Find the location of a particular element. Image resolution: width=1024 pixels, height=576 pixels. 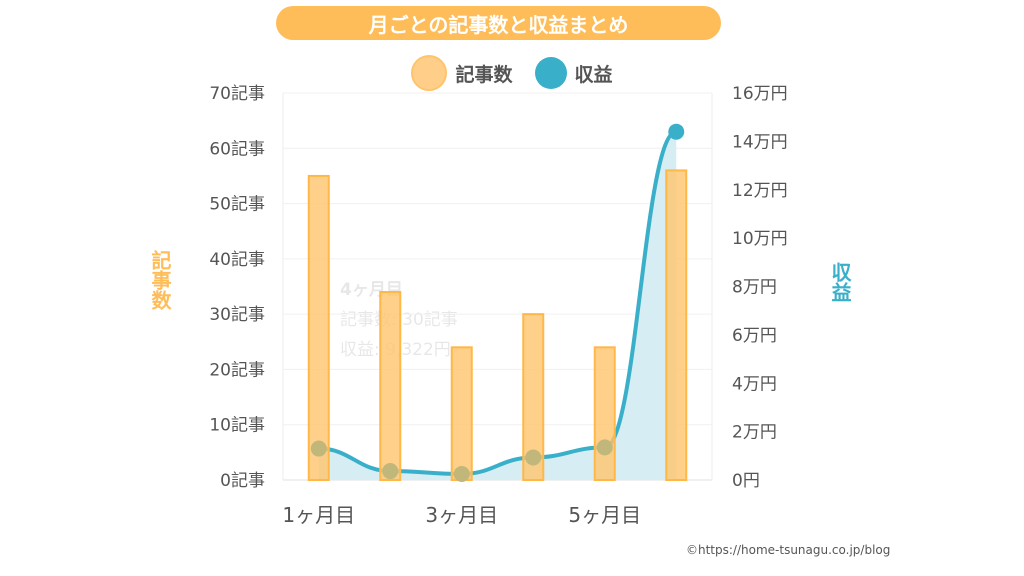

y-tick-left: 0記事 is located at coordinates (242, 481).